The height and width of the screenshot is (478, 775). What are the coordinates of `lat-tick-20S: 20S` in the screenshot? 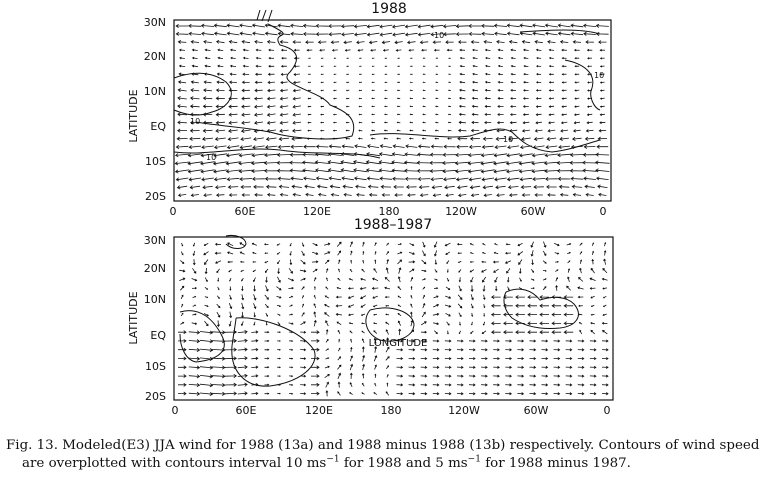 It's located at (155, 396).